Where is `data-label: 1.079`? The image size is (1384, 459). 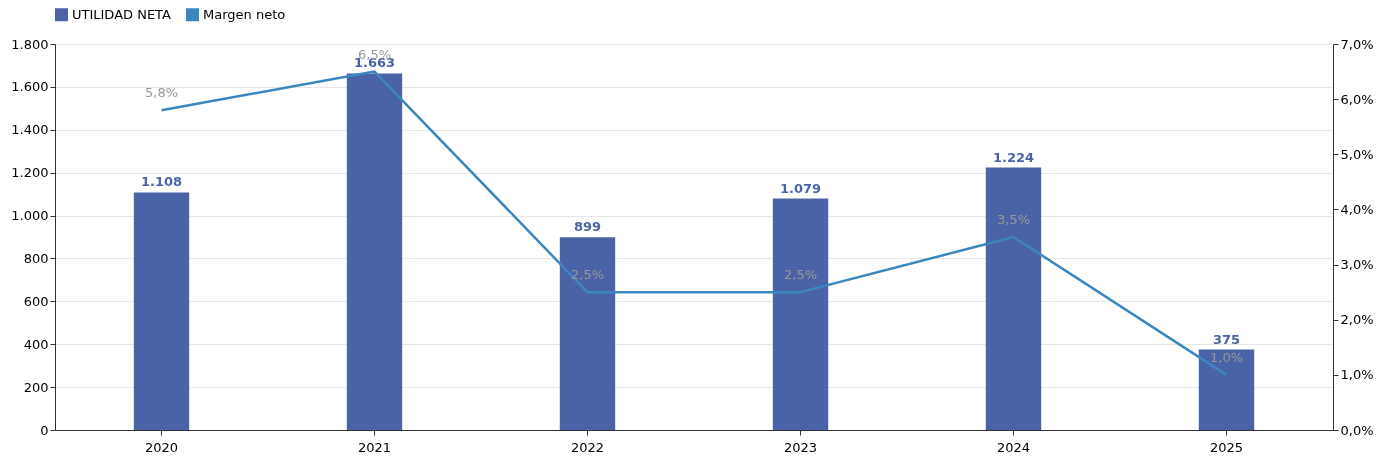 data-label: 1.079 is located at coordinates (800, 188).